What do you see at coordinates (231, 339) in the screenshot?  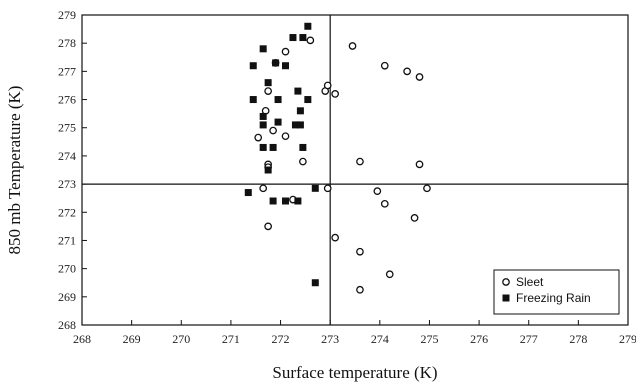 I see `x-tick-label: 271` at bounding box center [231, 339].